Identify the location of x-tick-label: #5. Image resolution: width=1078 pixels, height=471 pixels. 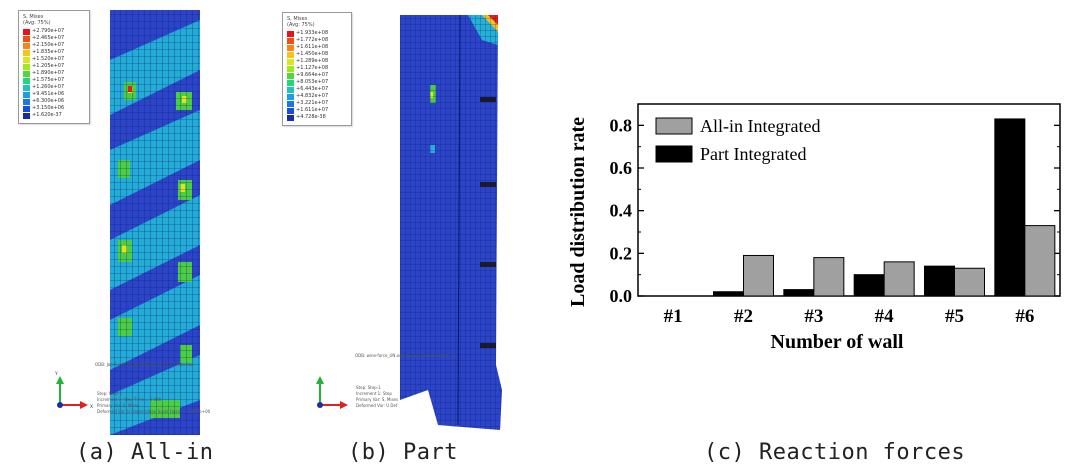
(954, 316).